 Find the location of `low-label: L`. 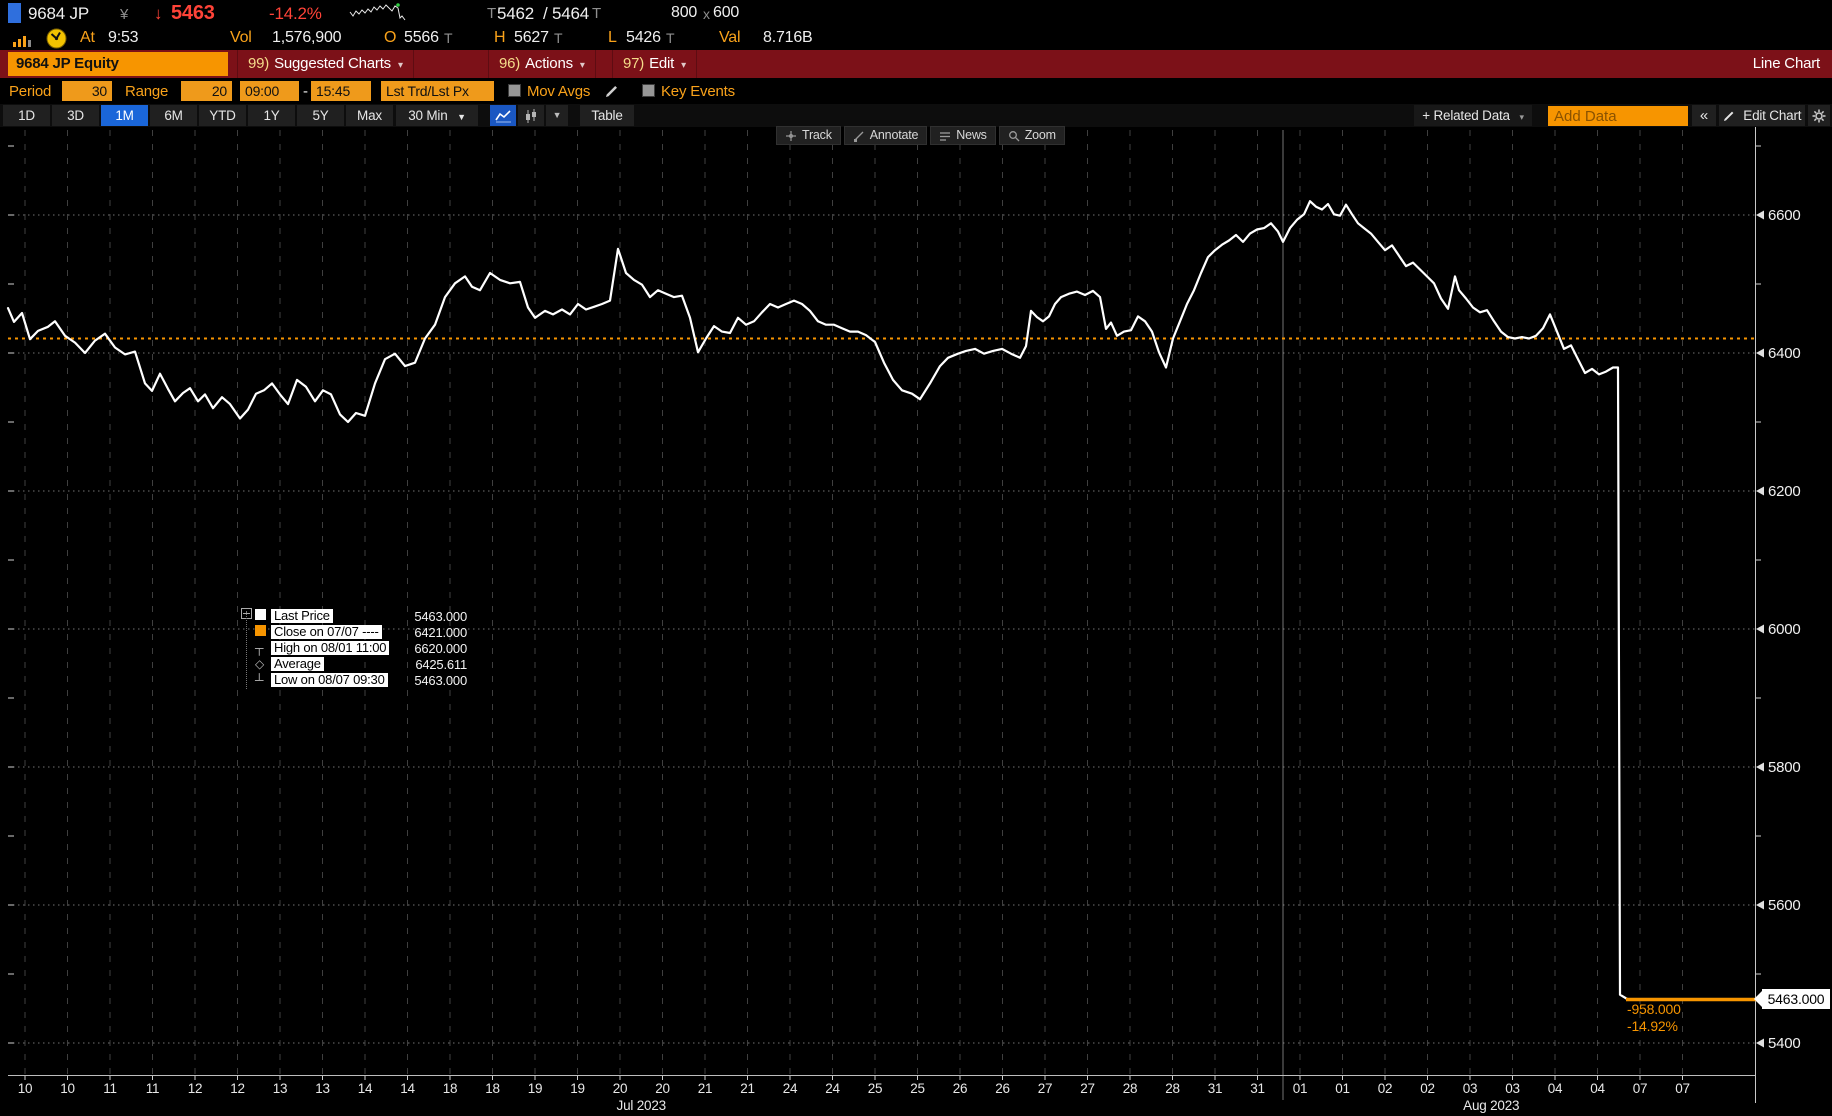

low-label: L is located at coordinates (612, 37).